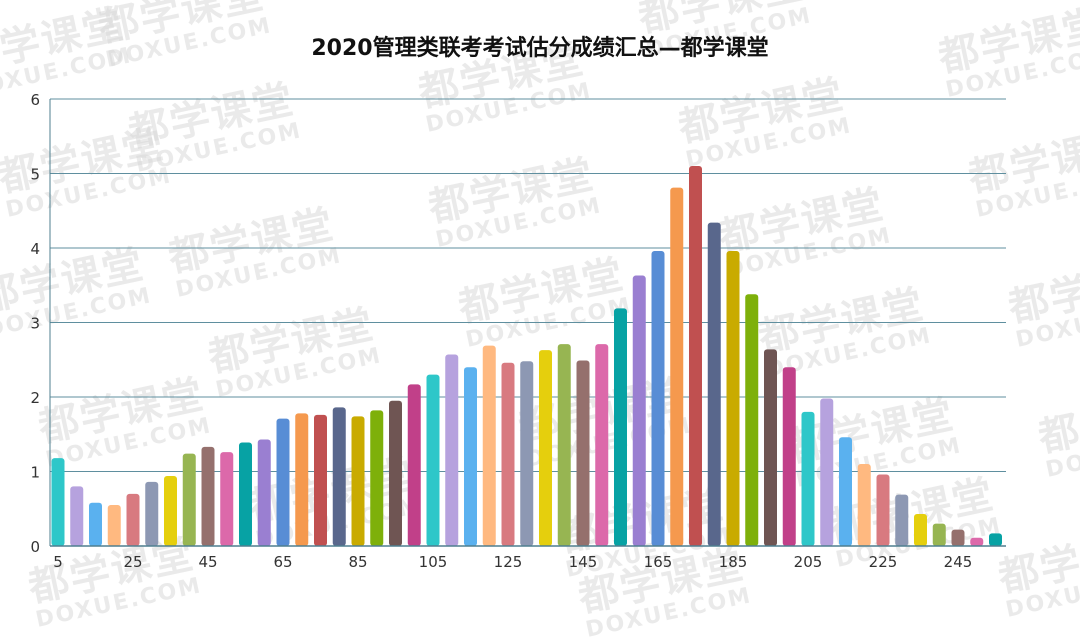 The image size is (1080, 643). I want to click on x-tick-label: 25, so click(132, 562).